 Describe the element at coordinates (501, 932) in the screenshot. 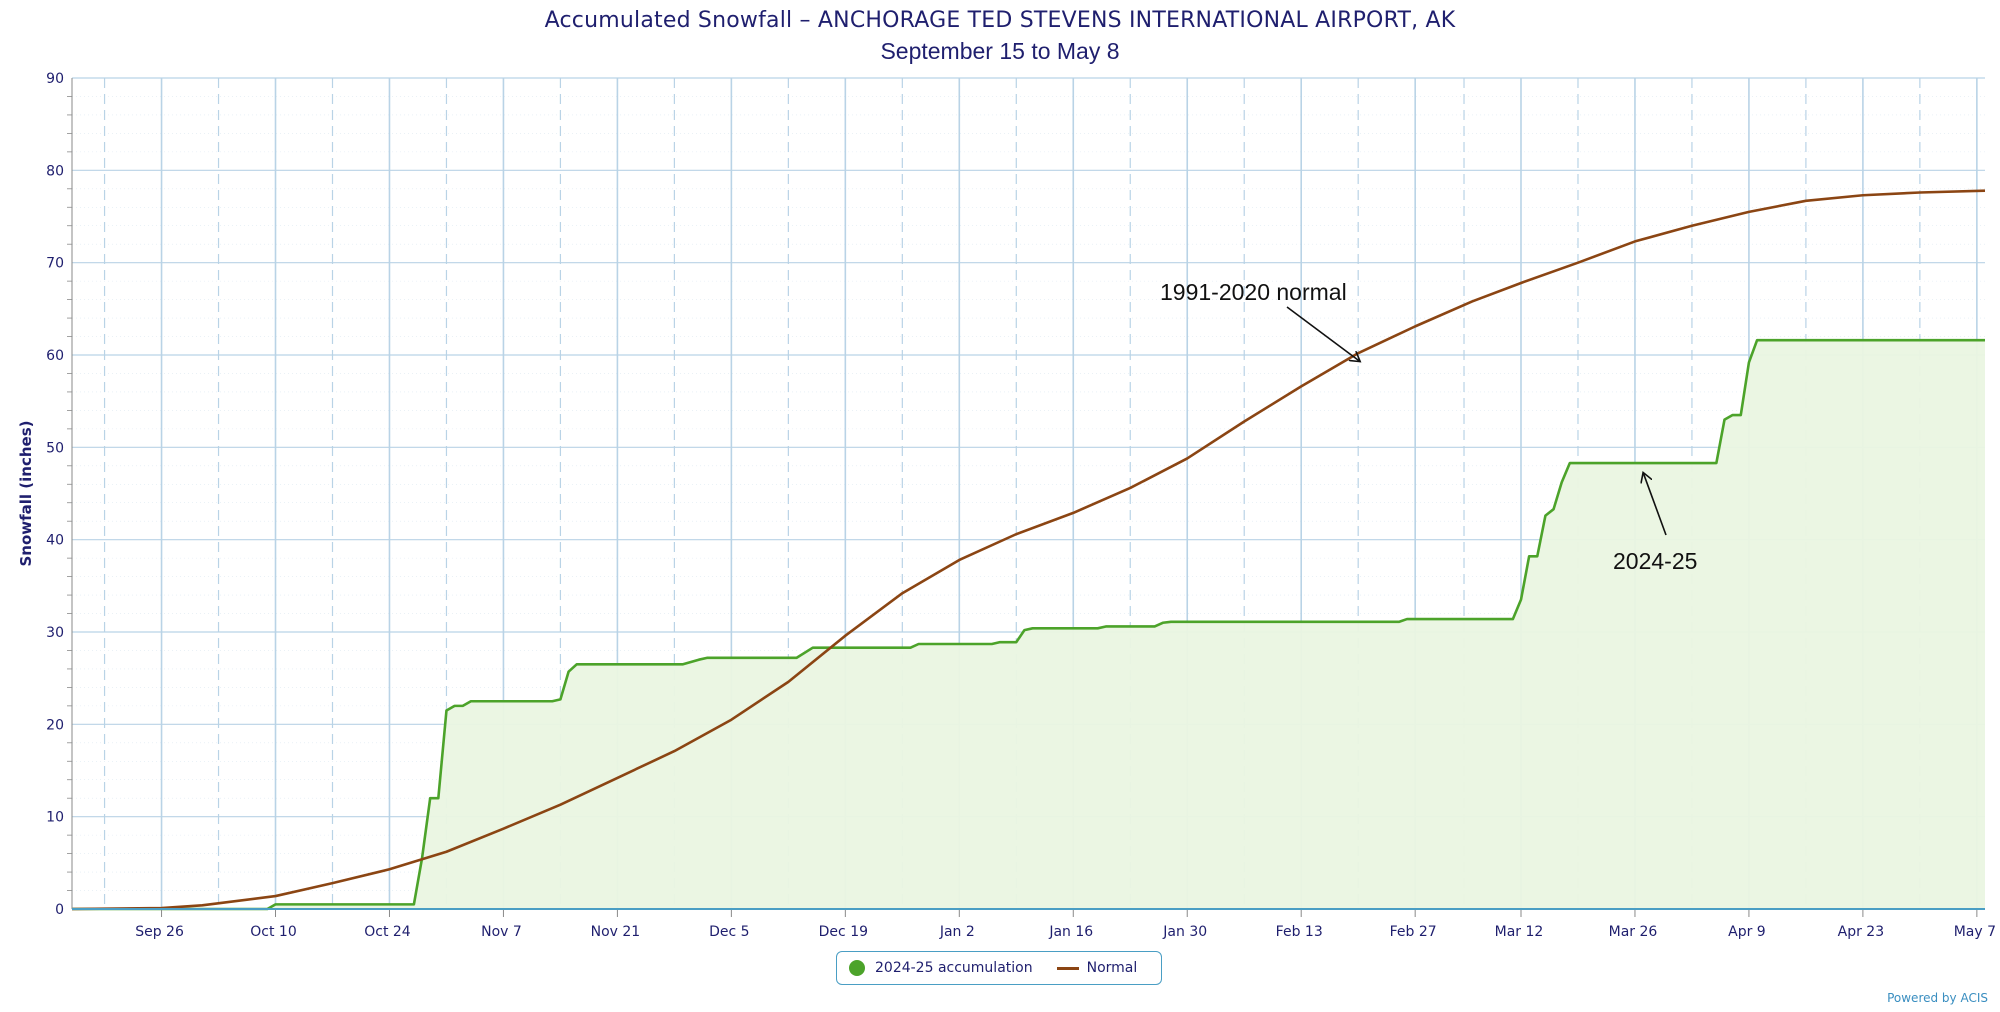

I see `x-tick-label: Nov 7` at that location.